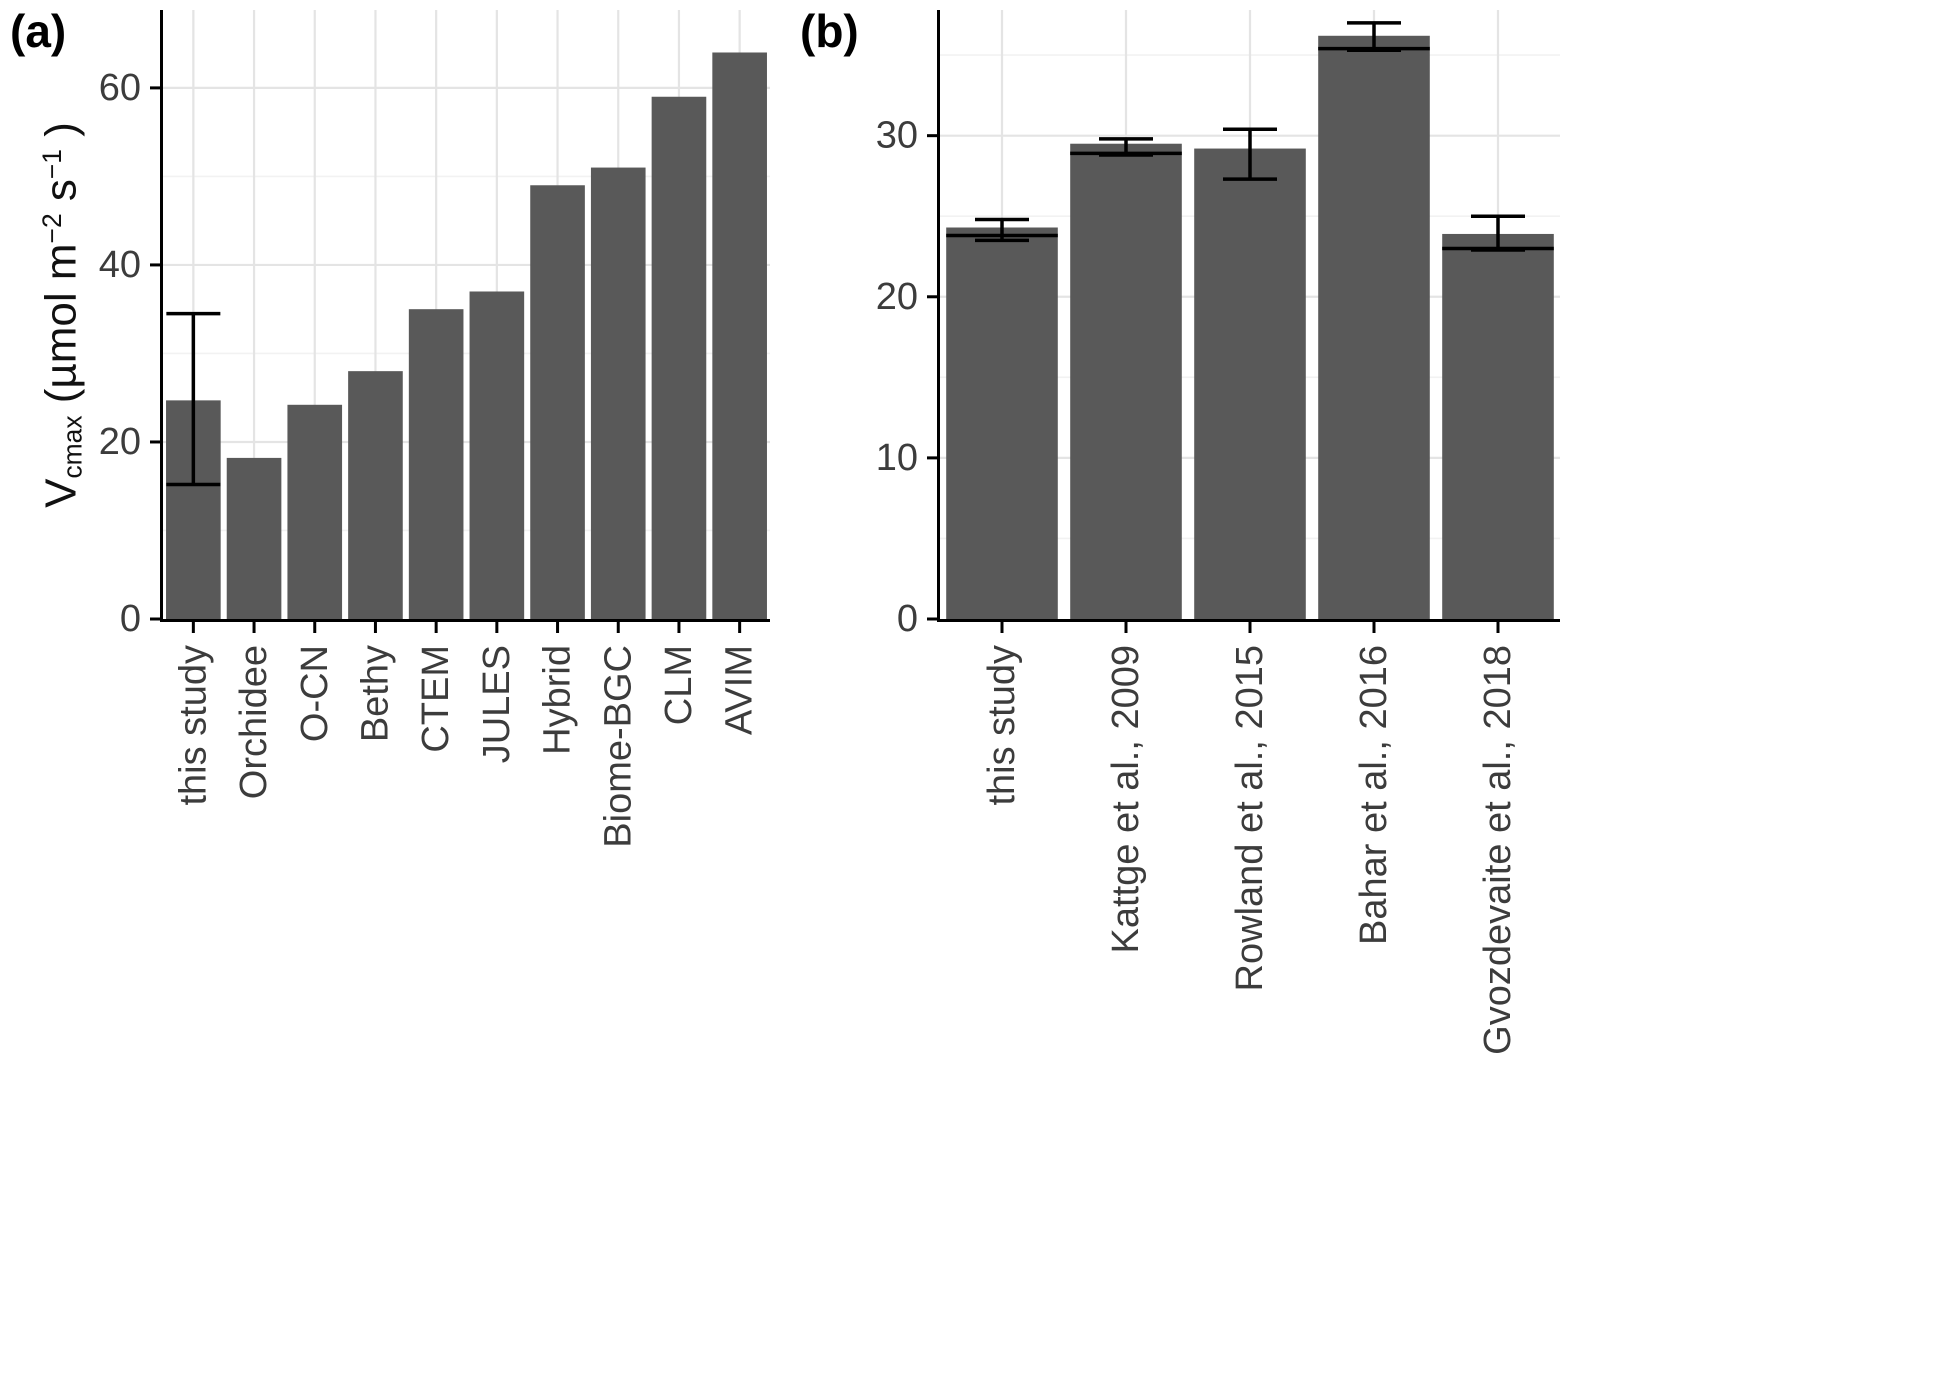  Describe the element at coordinates (1498, 850) in the screenshot. I see `x-tick-label: Gvozdevaite et al., 2018` at that location.